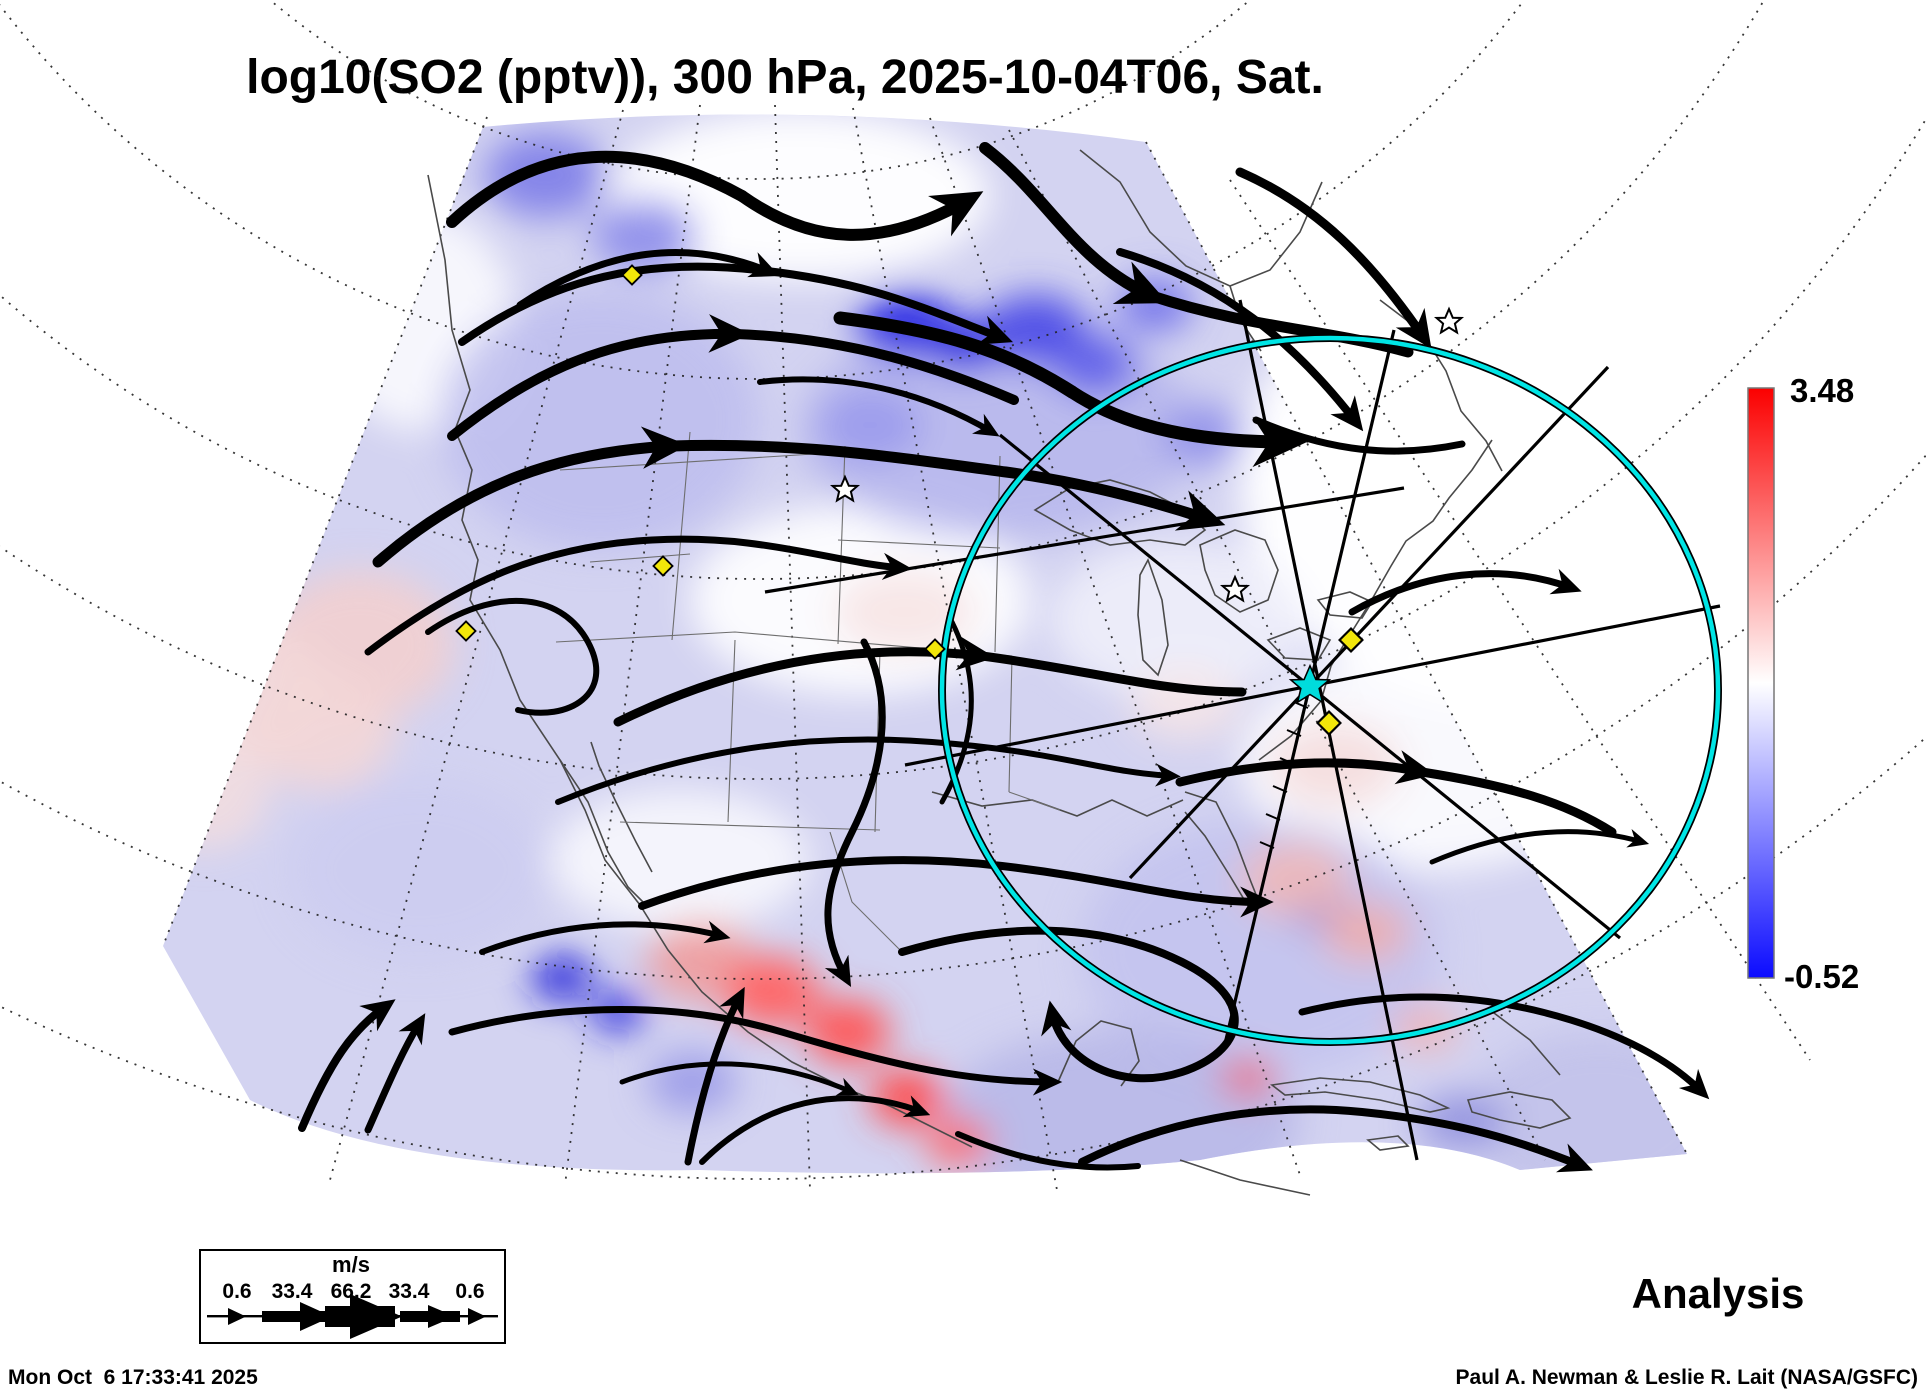 The width and height of the screenshot is (1926, 1394). Describe the element at coordinates (292, 1291) in the screenshot. I see `wind-legend-value-1: 33.4` at that location.